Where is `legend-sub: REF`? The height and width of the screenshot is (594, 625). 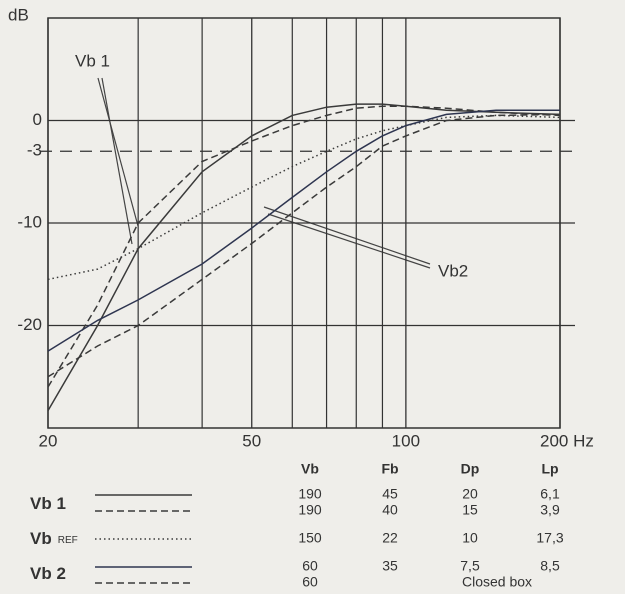
legend-sub: REF is located at coordinates (68, 540).